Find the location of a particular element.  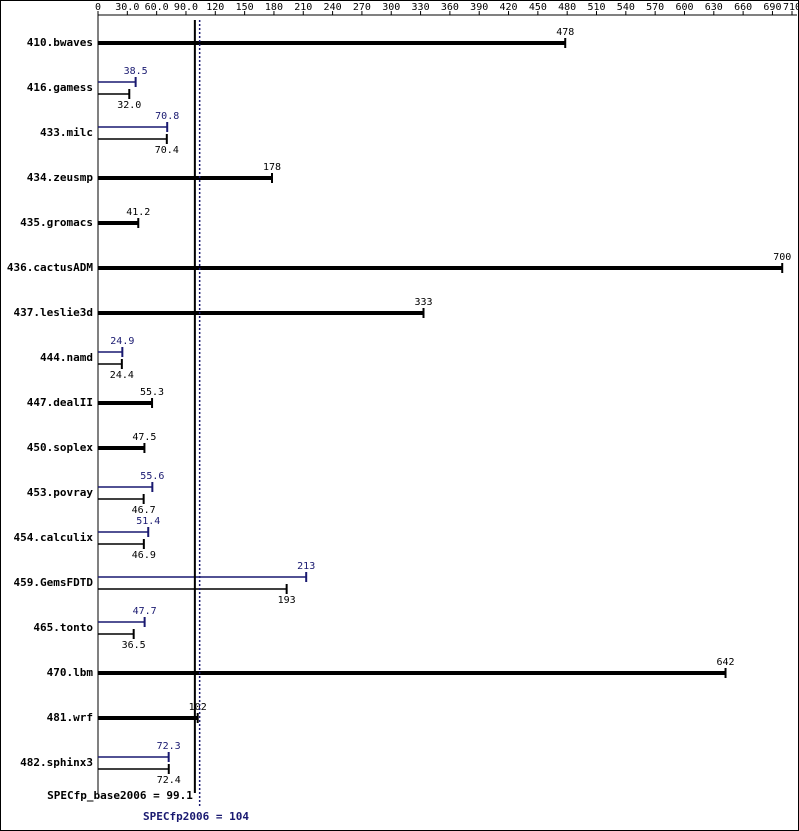

x-tick-label: 420 is located at coordinates (509, 7).